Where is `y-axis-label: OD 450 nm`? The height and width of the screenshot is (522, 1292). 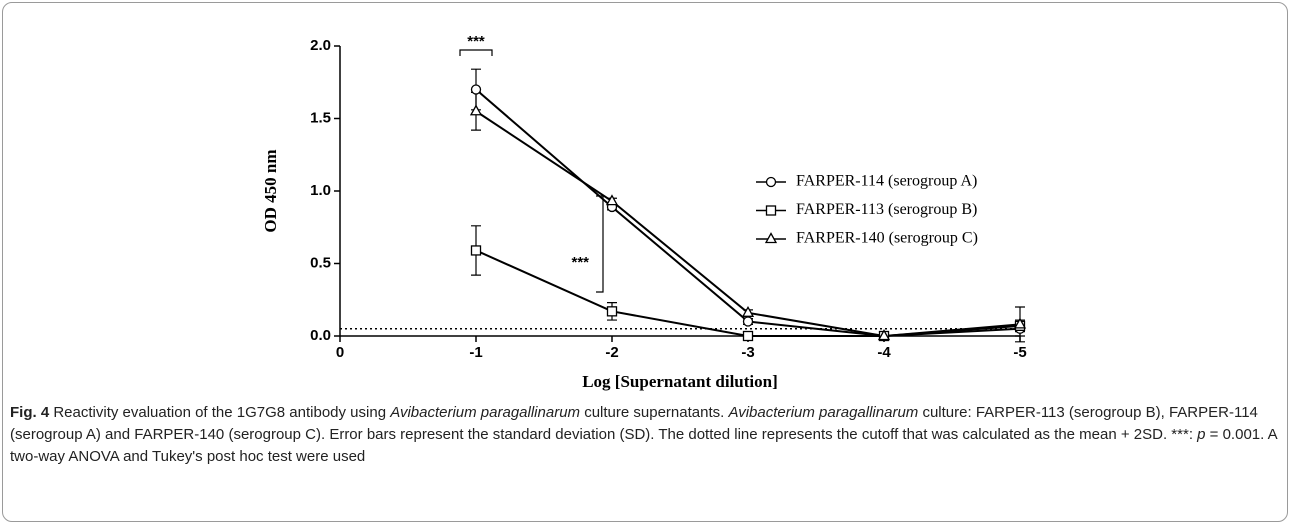 y-axis-label: OD 450 nm is located at coordinates (270, 190).